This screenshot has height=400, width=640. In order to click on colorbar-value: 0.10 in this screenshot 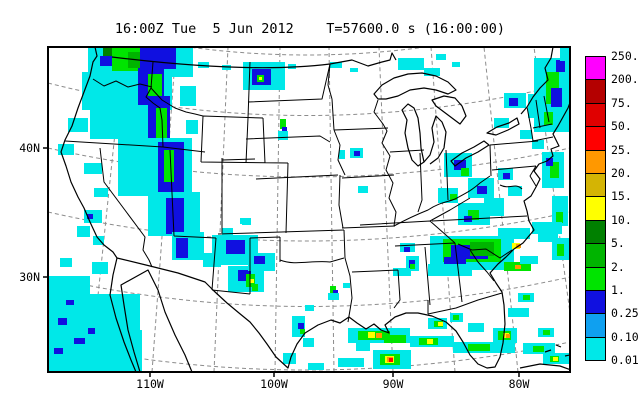, I will do `click(625, 336)`.